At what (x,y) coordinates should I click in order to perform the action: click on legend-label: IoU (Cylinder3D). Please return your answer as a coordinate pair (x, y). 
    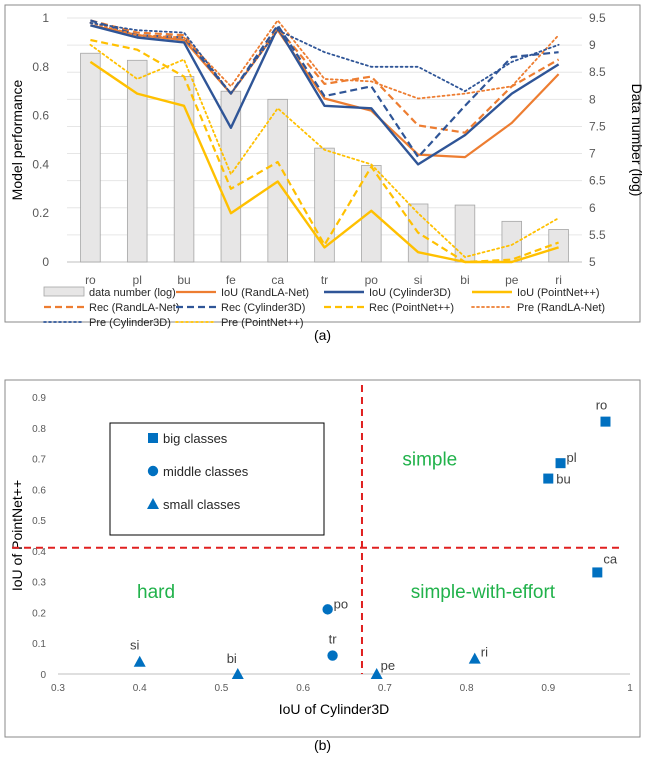
    Looking at the image, I should click on (410, 293).